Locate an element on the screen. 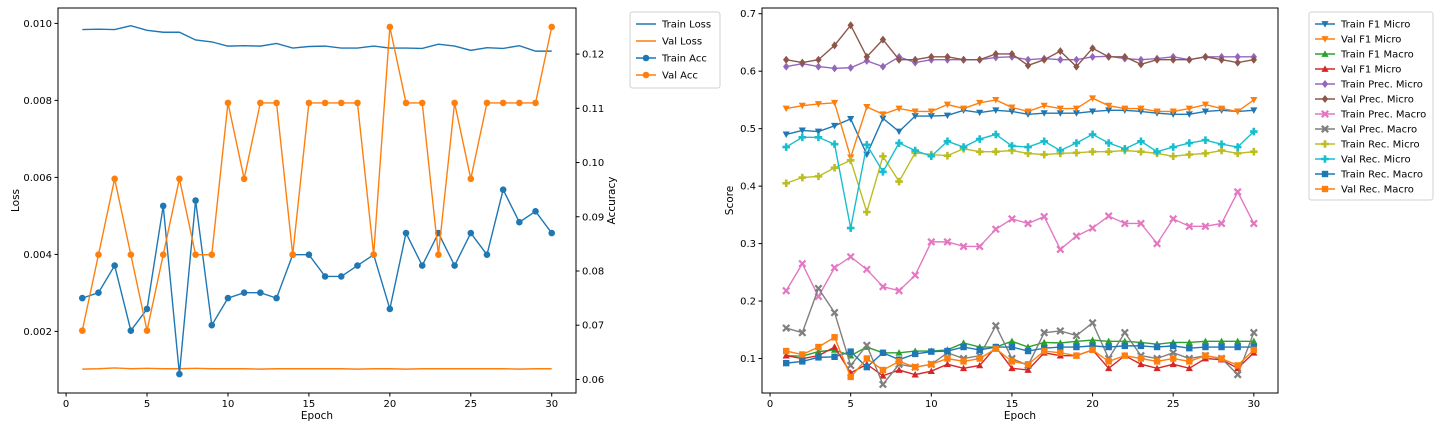  chart2-xtick-label-5: 25 is located at coordinates (1173, 404).